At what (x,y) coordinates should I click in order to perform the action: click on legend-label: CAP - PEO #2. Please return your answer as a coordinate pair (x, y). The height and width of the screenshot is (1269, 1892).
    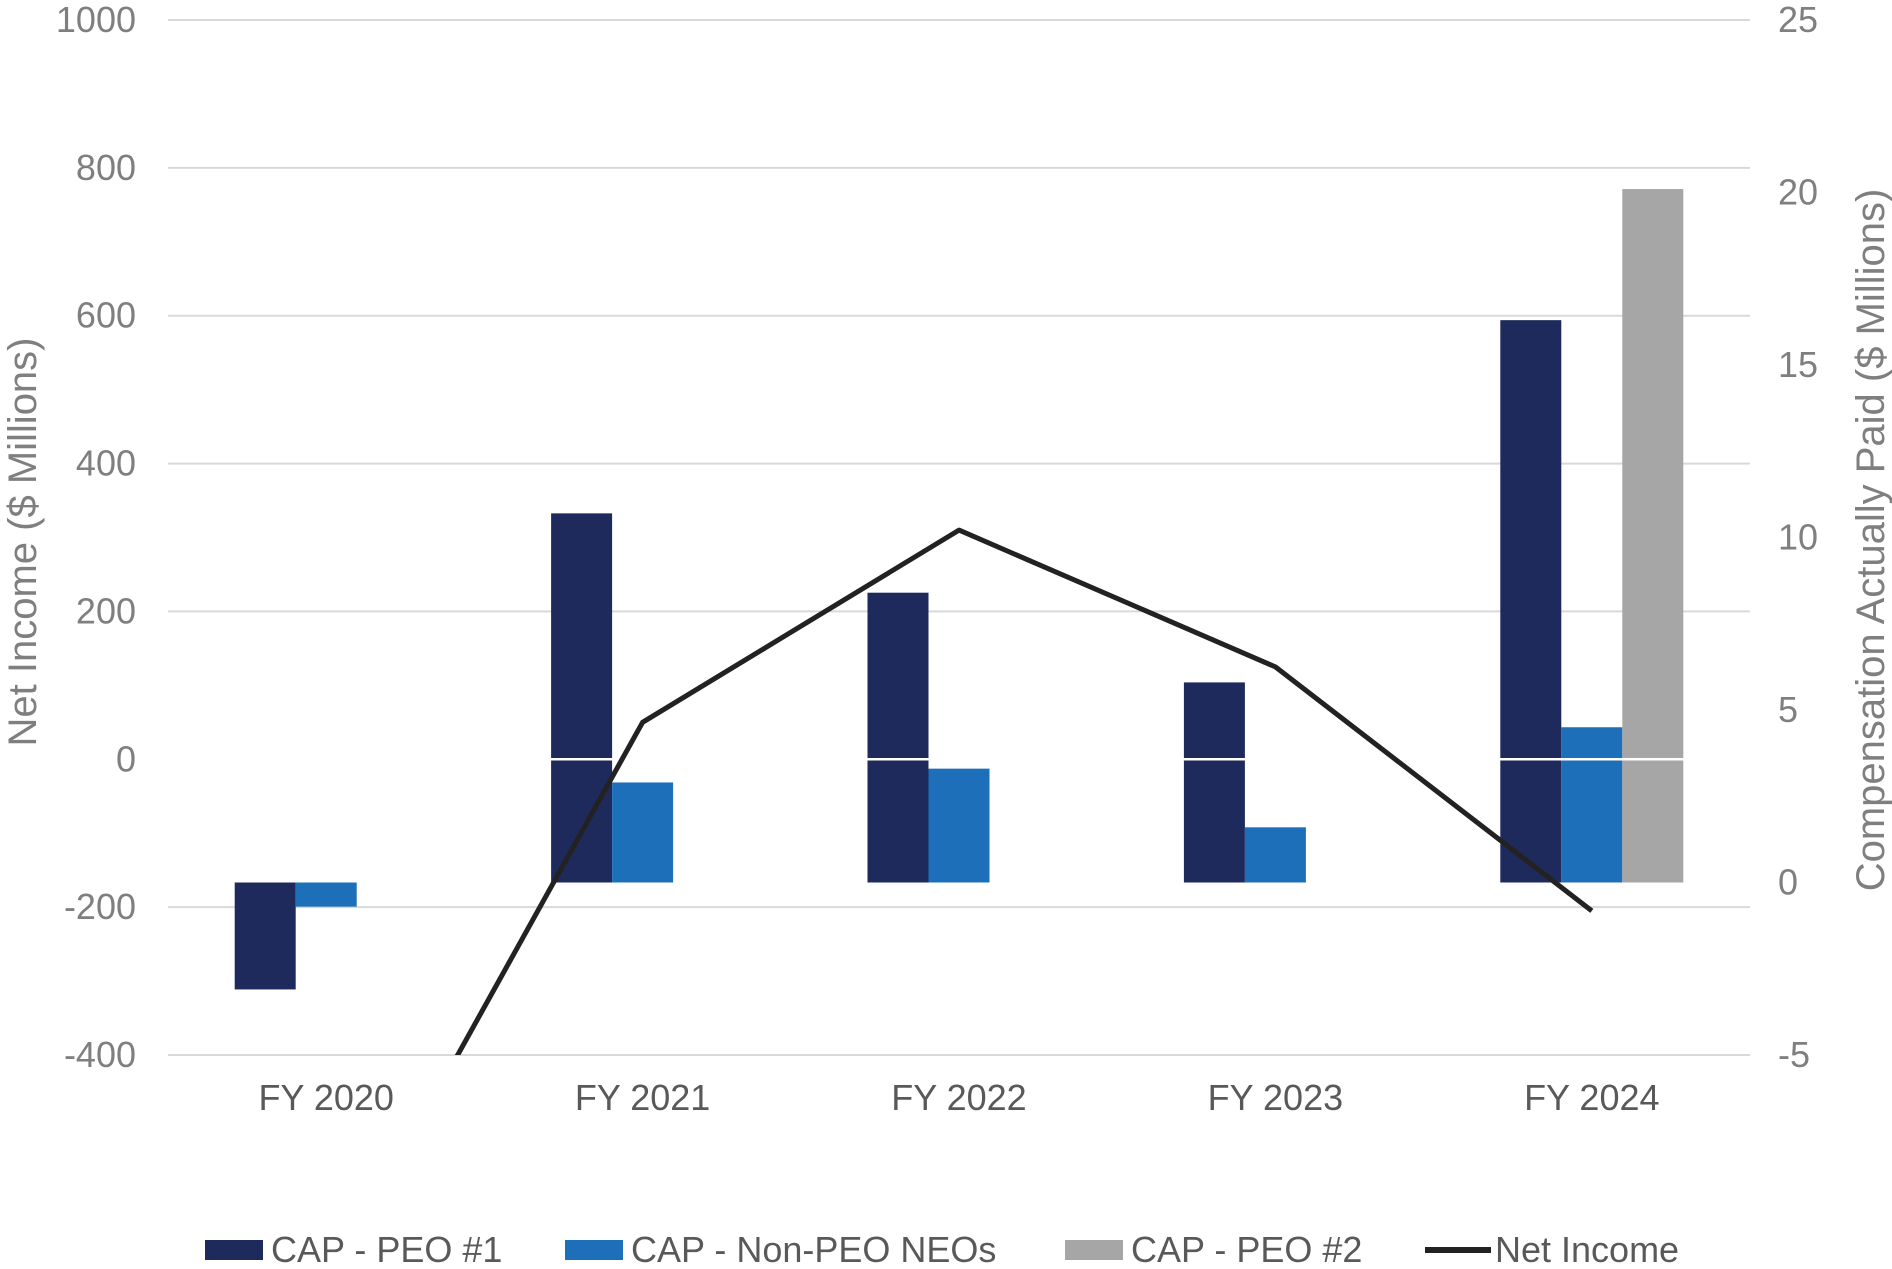
    Looking at the image, I should click on (1246, 1249).